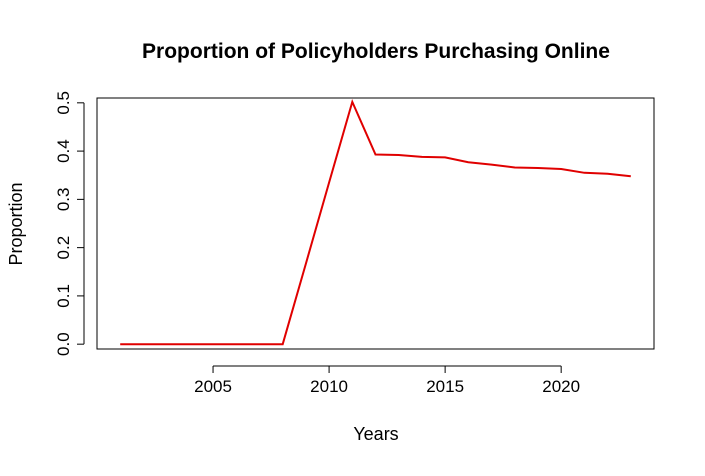 The width and height of the screenshot is (705, 476). What do you see at coordinates (63, 248) in the screenshot?
I see `y-tick-label: 0.2` at bounding box center [63, 248].